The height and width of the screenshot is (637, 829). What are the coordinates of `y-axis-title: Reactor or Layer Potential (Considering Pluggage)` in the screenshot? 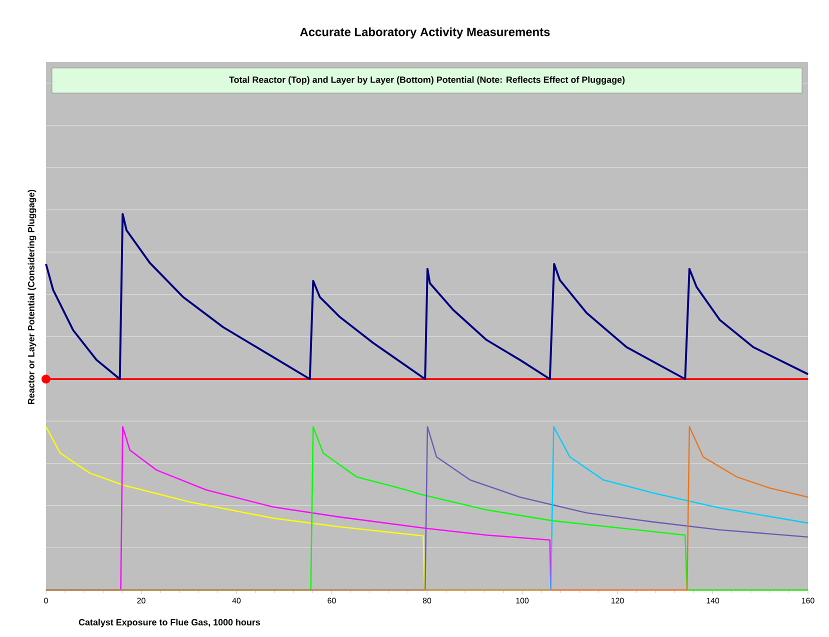 It's located at (32, 297).